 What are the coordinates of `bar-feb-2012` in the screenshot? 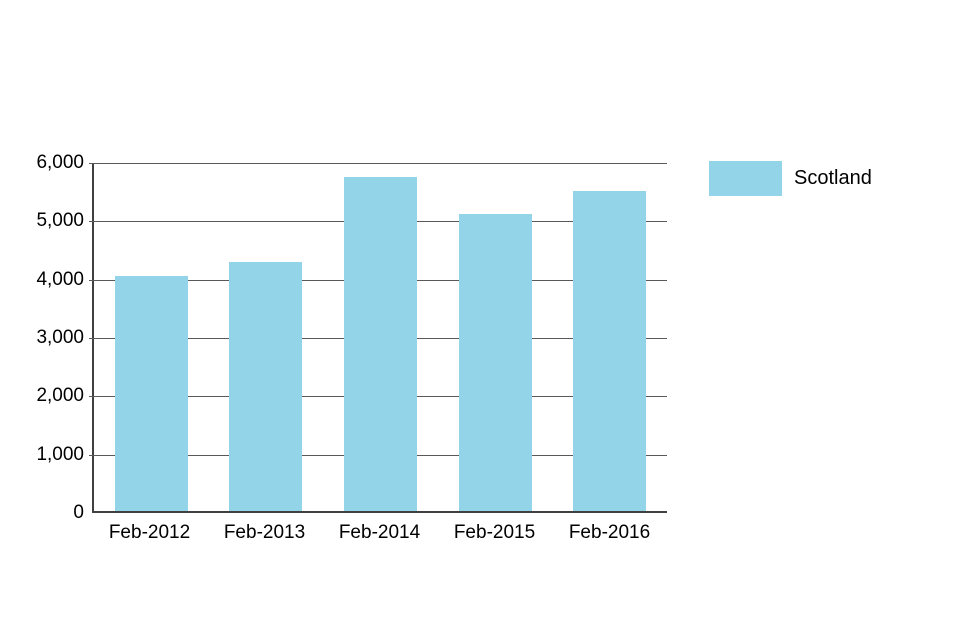 It's located at (151, 393).